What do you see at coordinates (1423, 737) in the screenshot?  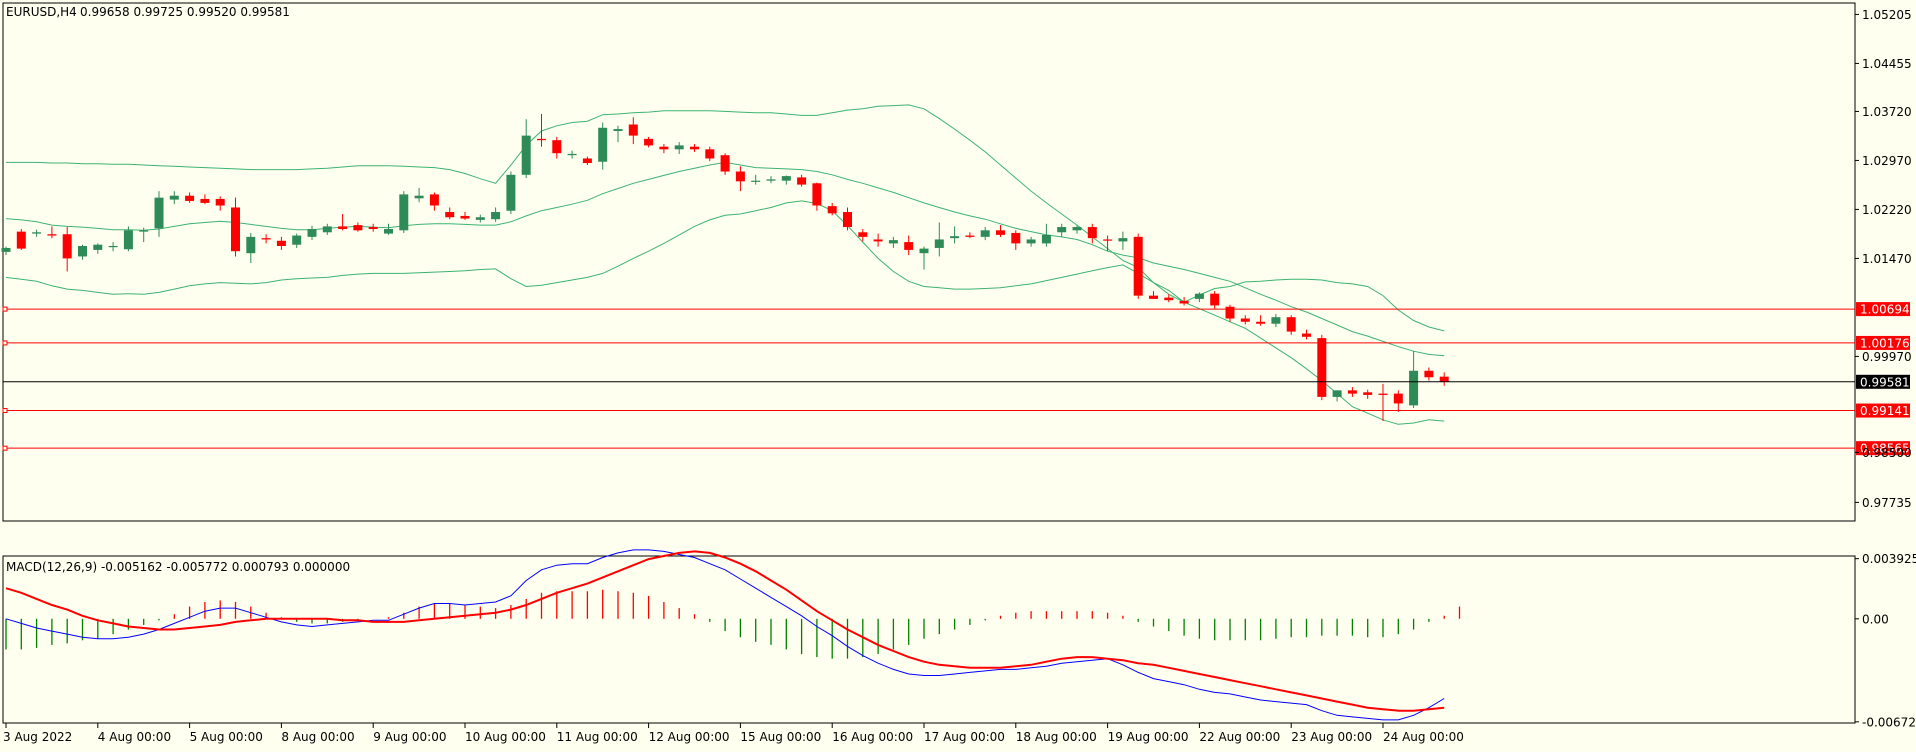 I see `time-tick-label: 24 Aug 00:00` at bounding box center [1423, 737].